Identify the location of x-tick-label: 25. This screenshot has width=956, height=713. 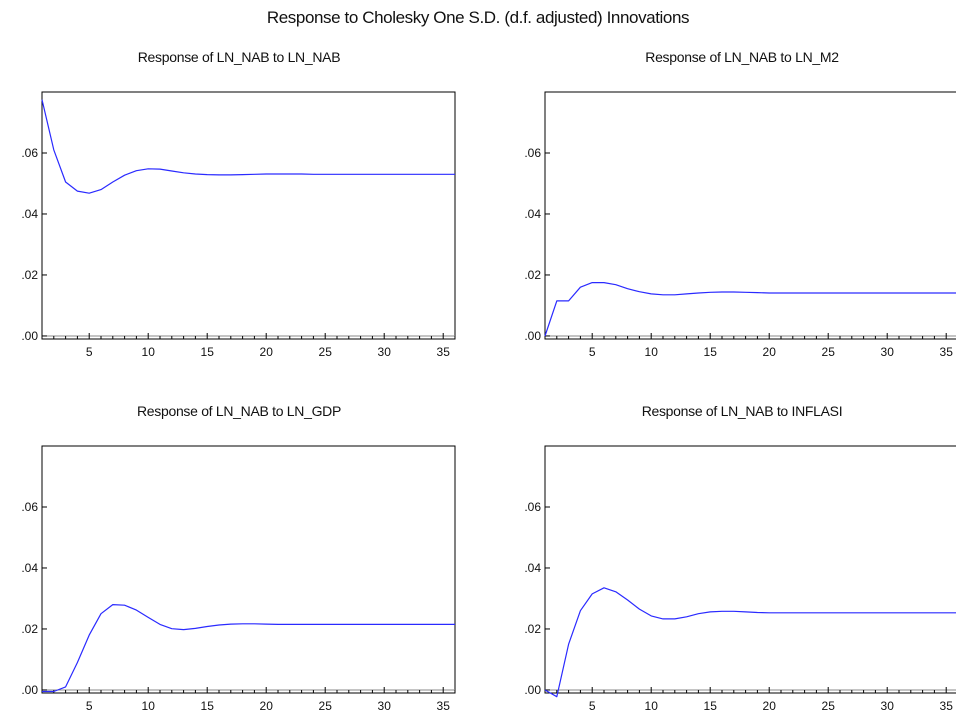
(326, 706).